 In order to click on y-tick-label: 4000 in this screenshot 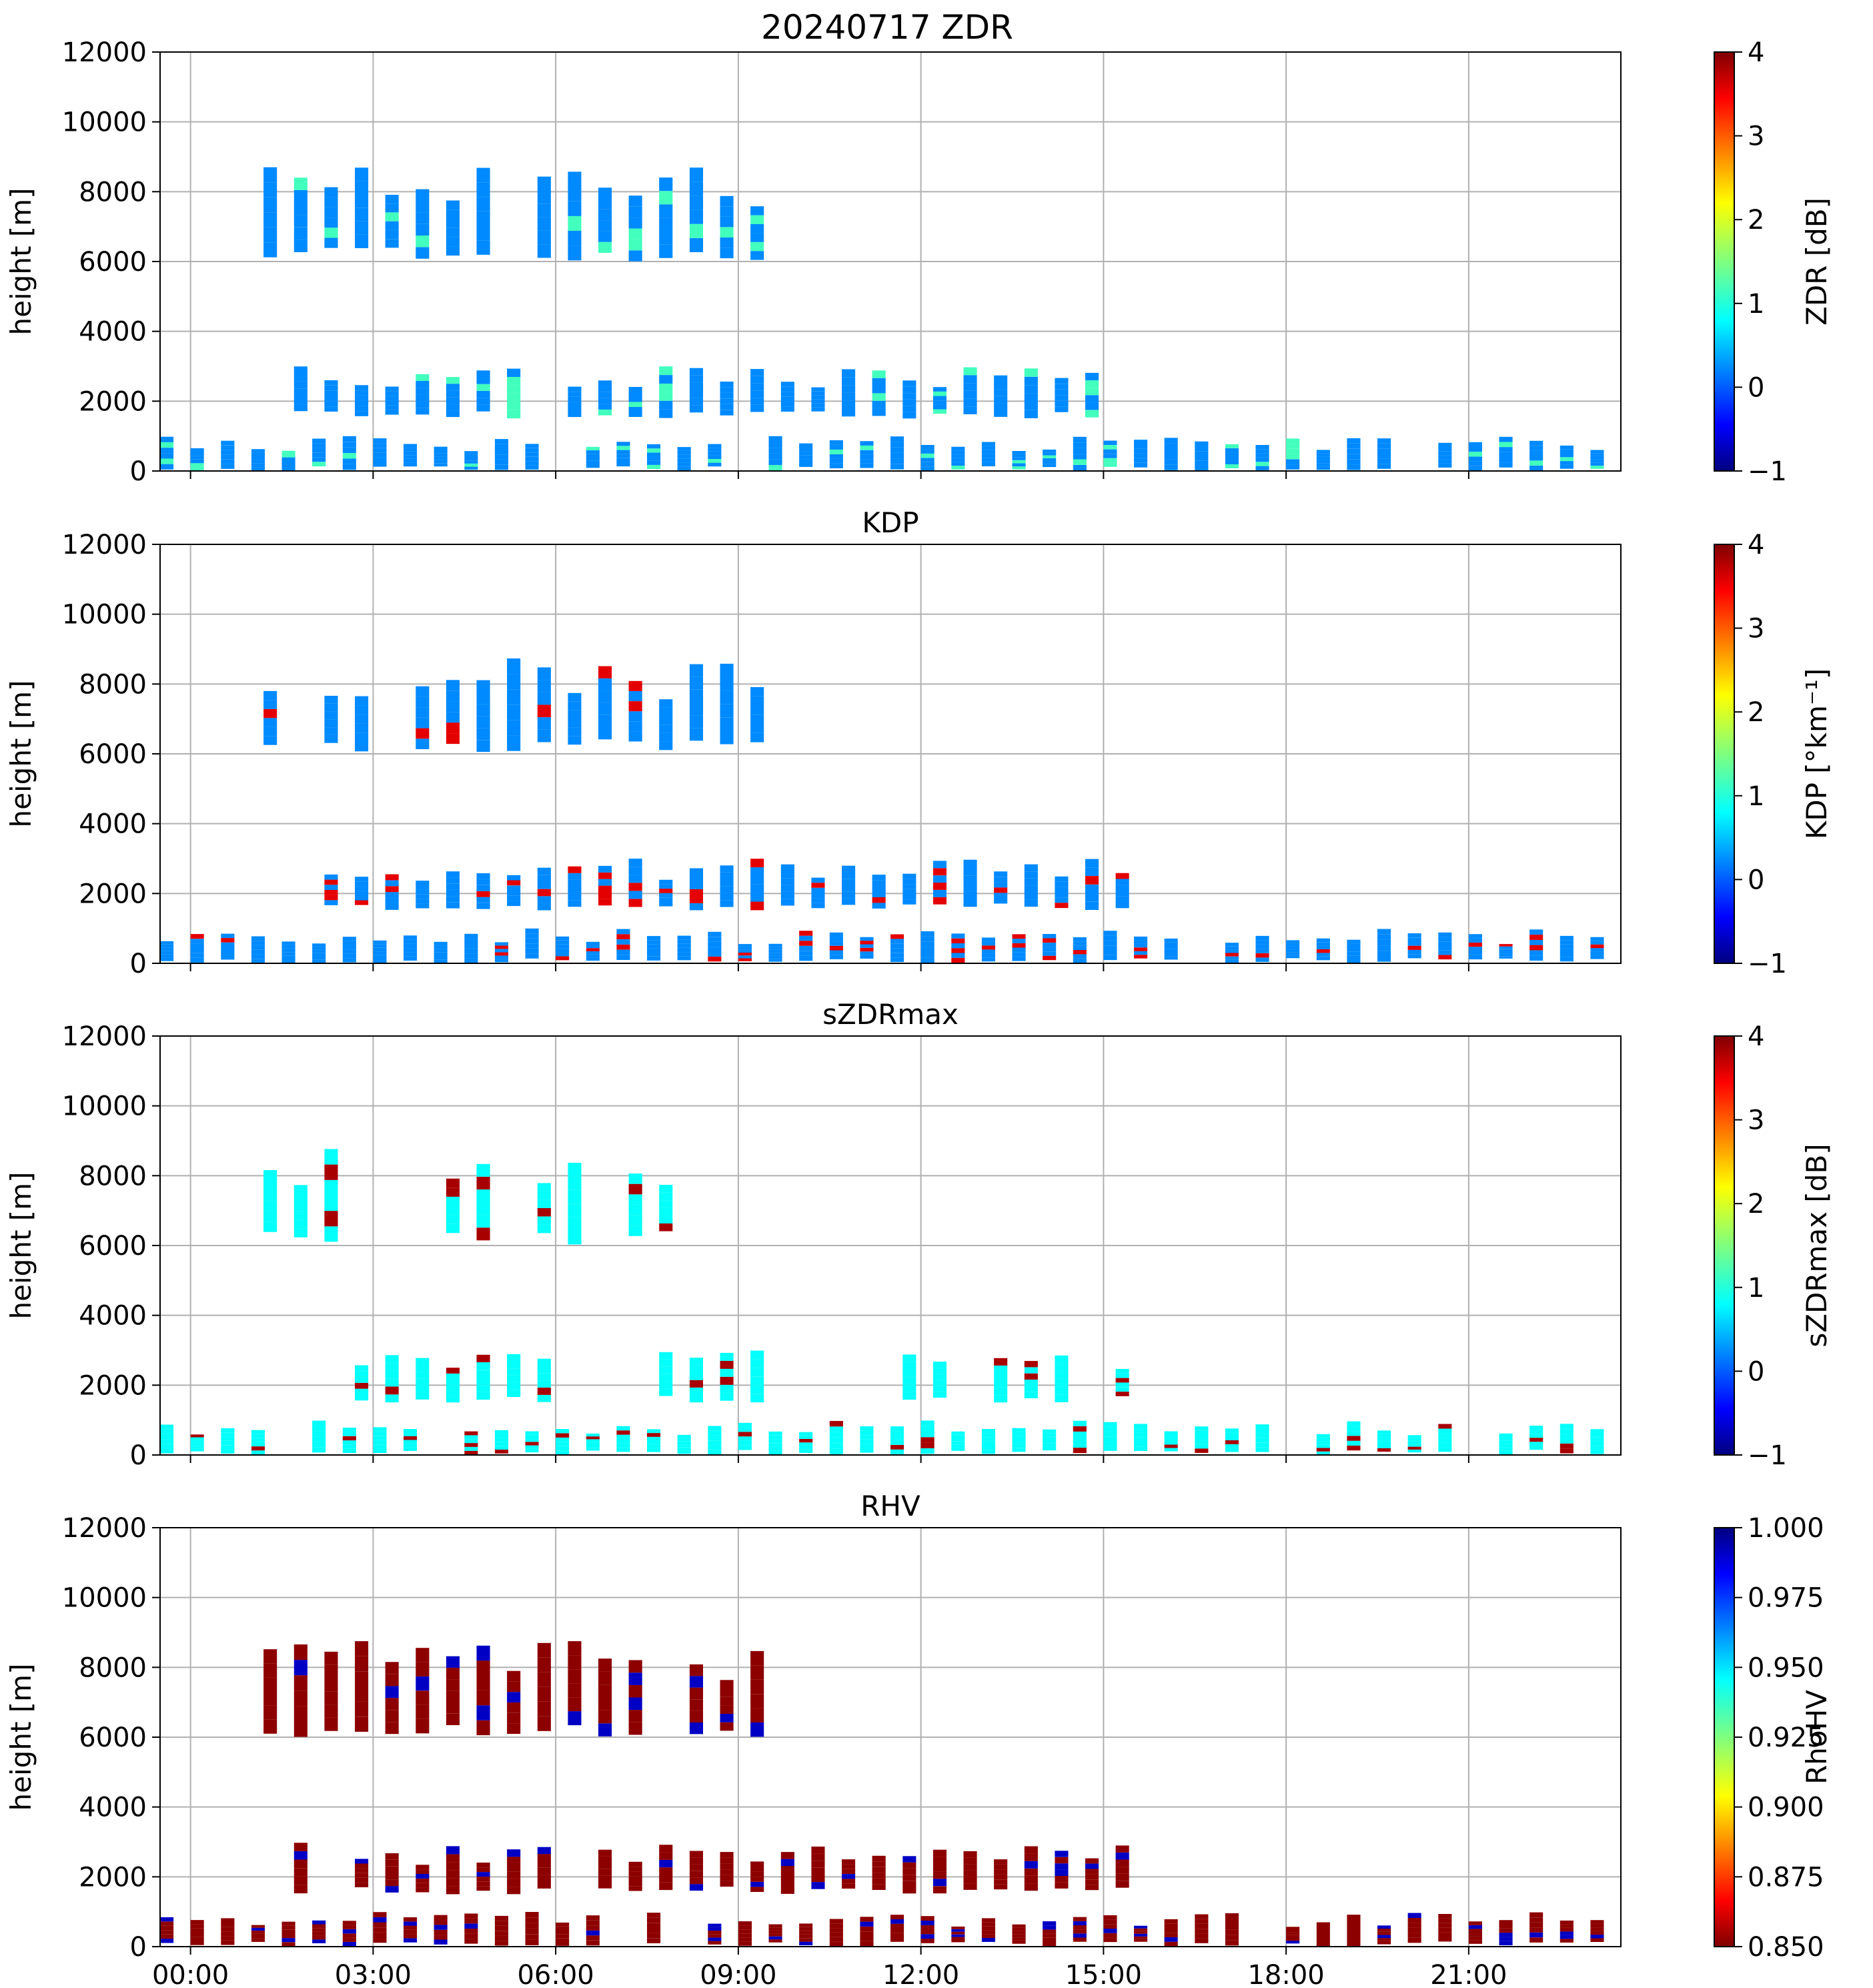, I will do `click(113, 824)`.